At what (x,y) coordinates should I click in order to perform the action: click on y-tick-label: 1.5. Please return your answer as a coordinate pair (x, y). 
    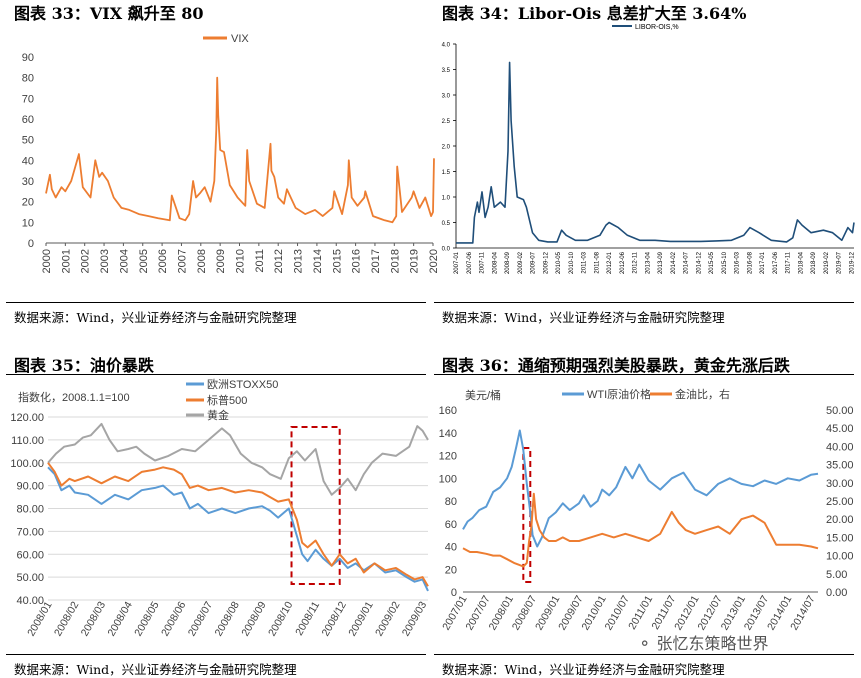
    Looking at the image, I should click on (446, 173).